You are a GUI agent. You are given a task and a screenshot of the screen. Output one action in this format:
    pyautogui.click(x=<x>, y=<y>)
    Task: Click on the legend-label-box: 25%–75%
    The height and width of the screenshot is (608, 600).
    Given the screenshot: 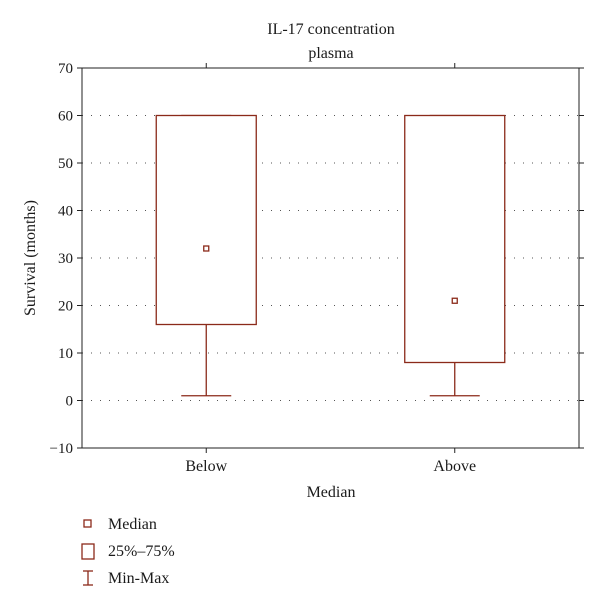 What is the action you would take?
    pyautogui.click(x=141, y=551)
    